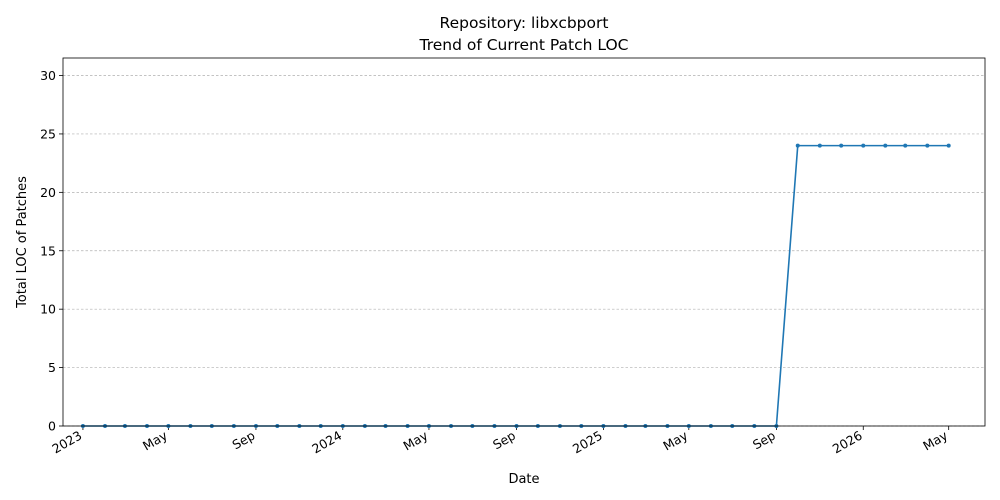 The image size is (1000, 500). Describe the element at coordinates (52, 426) in the screenshot. I see `y-tick-label: 0` at that location.